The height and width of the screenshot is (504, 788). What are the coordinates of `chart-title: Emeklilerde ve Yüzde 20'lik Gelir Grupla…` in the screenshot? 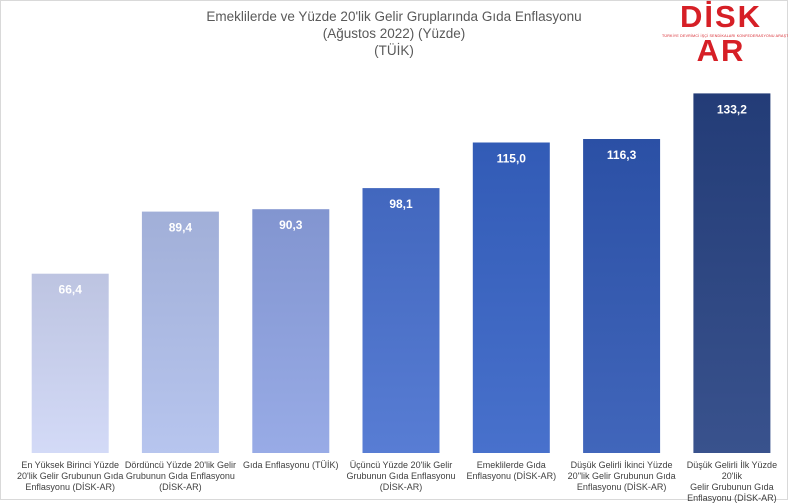 It's located at (394, 33).